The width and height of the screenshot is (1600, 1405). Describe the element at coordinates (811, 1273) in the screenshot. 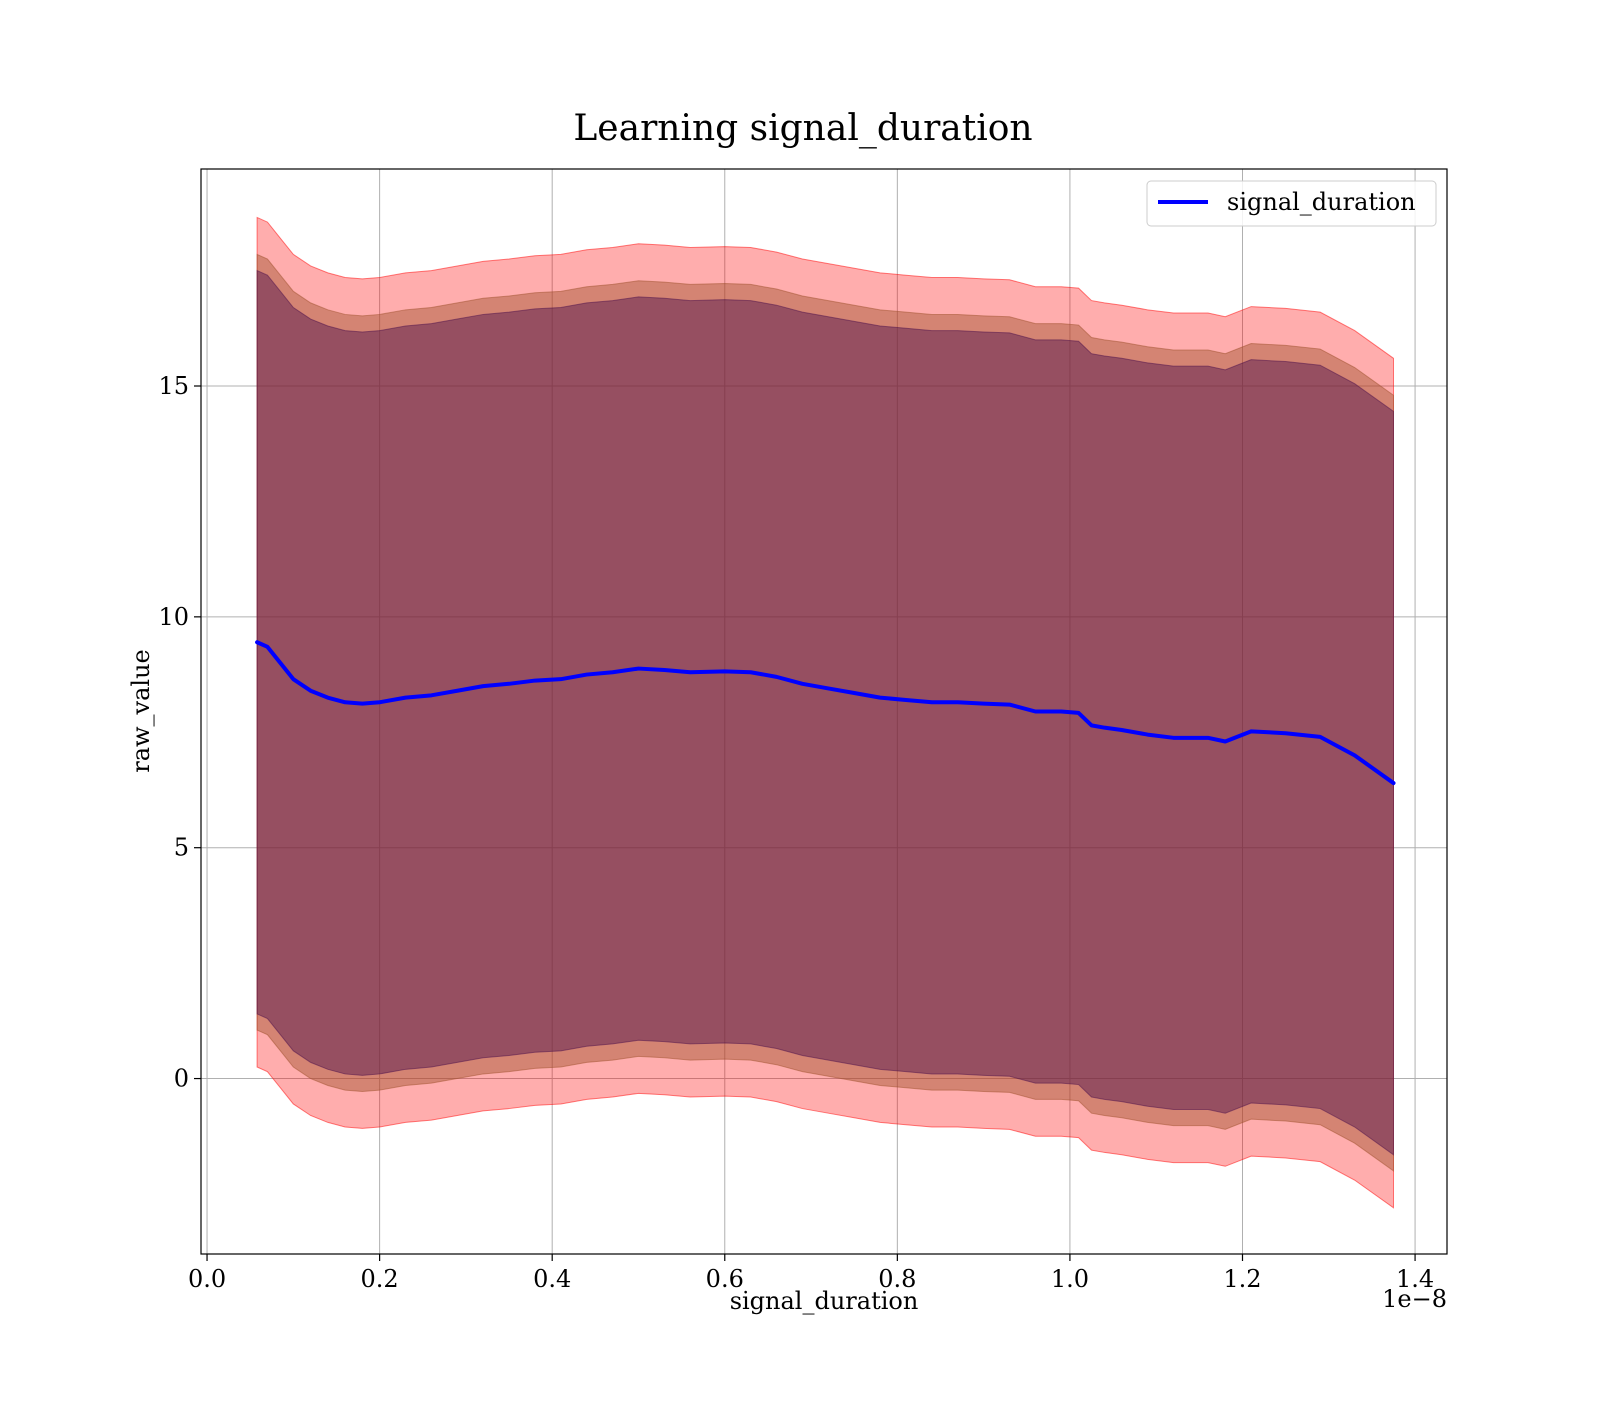

I see `x-axis-ticks: 0.0 0.2 0.4 0.6 0.8 1.0 1.2 1.4` at that location.